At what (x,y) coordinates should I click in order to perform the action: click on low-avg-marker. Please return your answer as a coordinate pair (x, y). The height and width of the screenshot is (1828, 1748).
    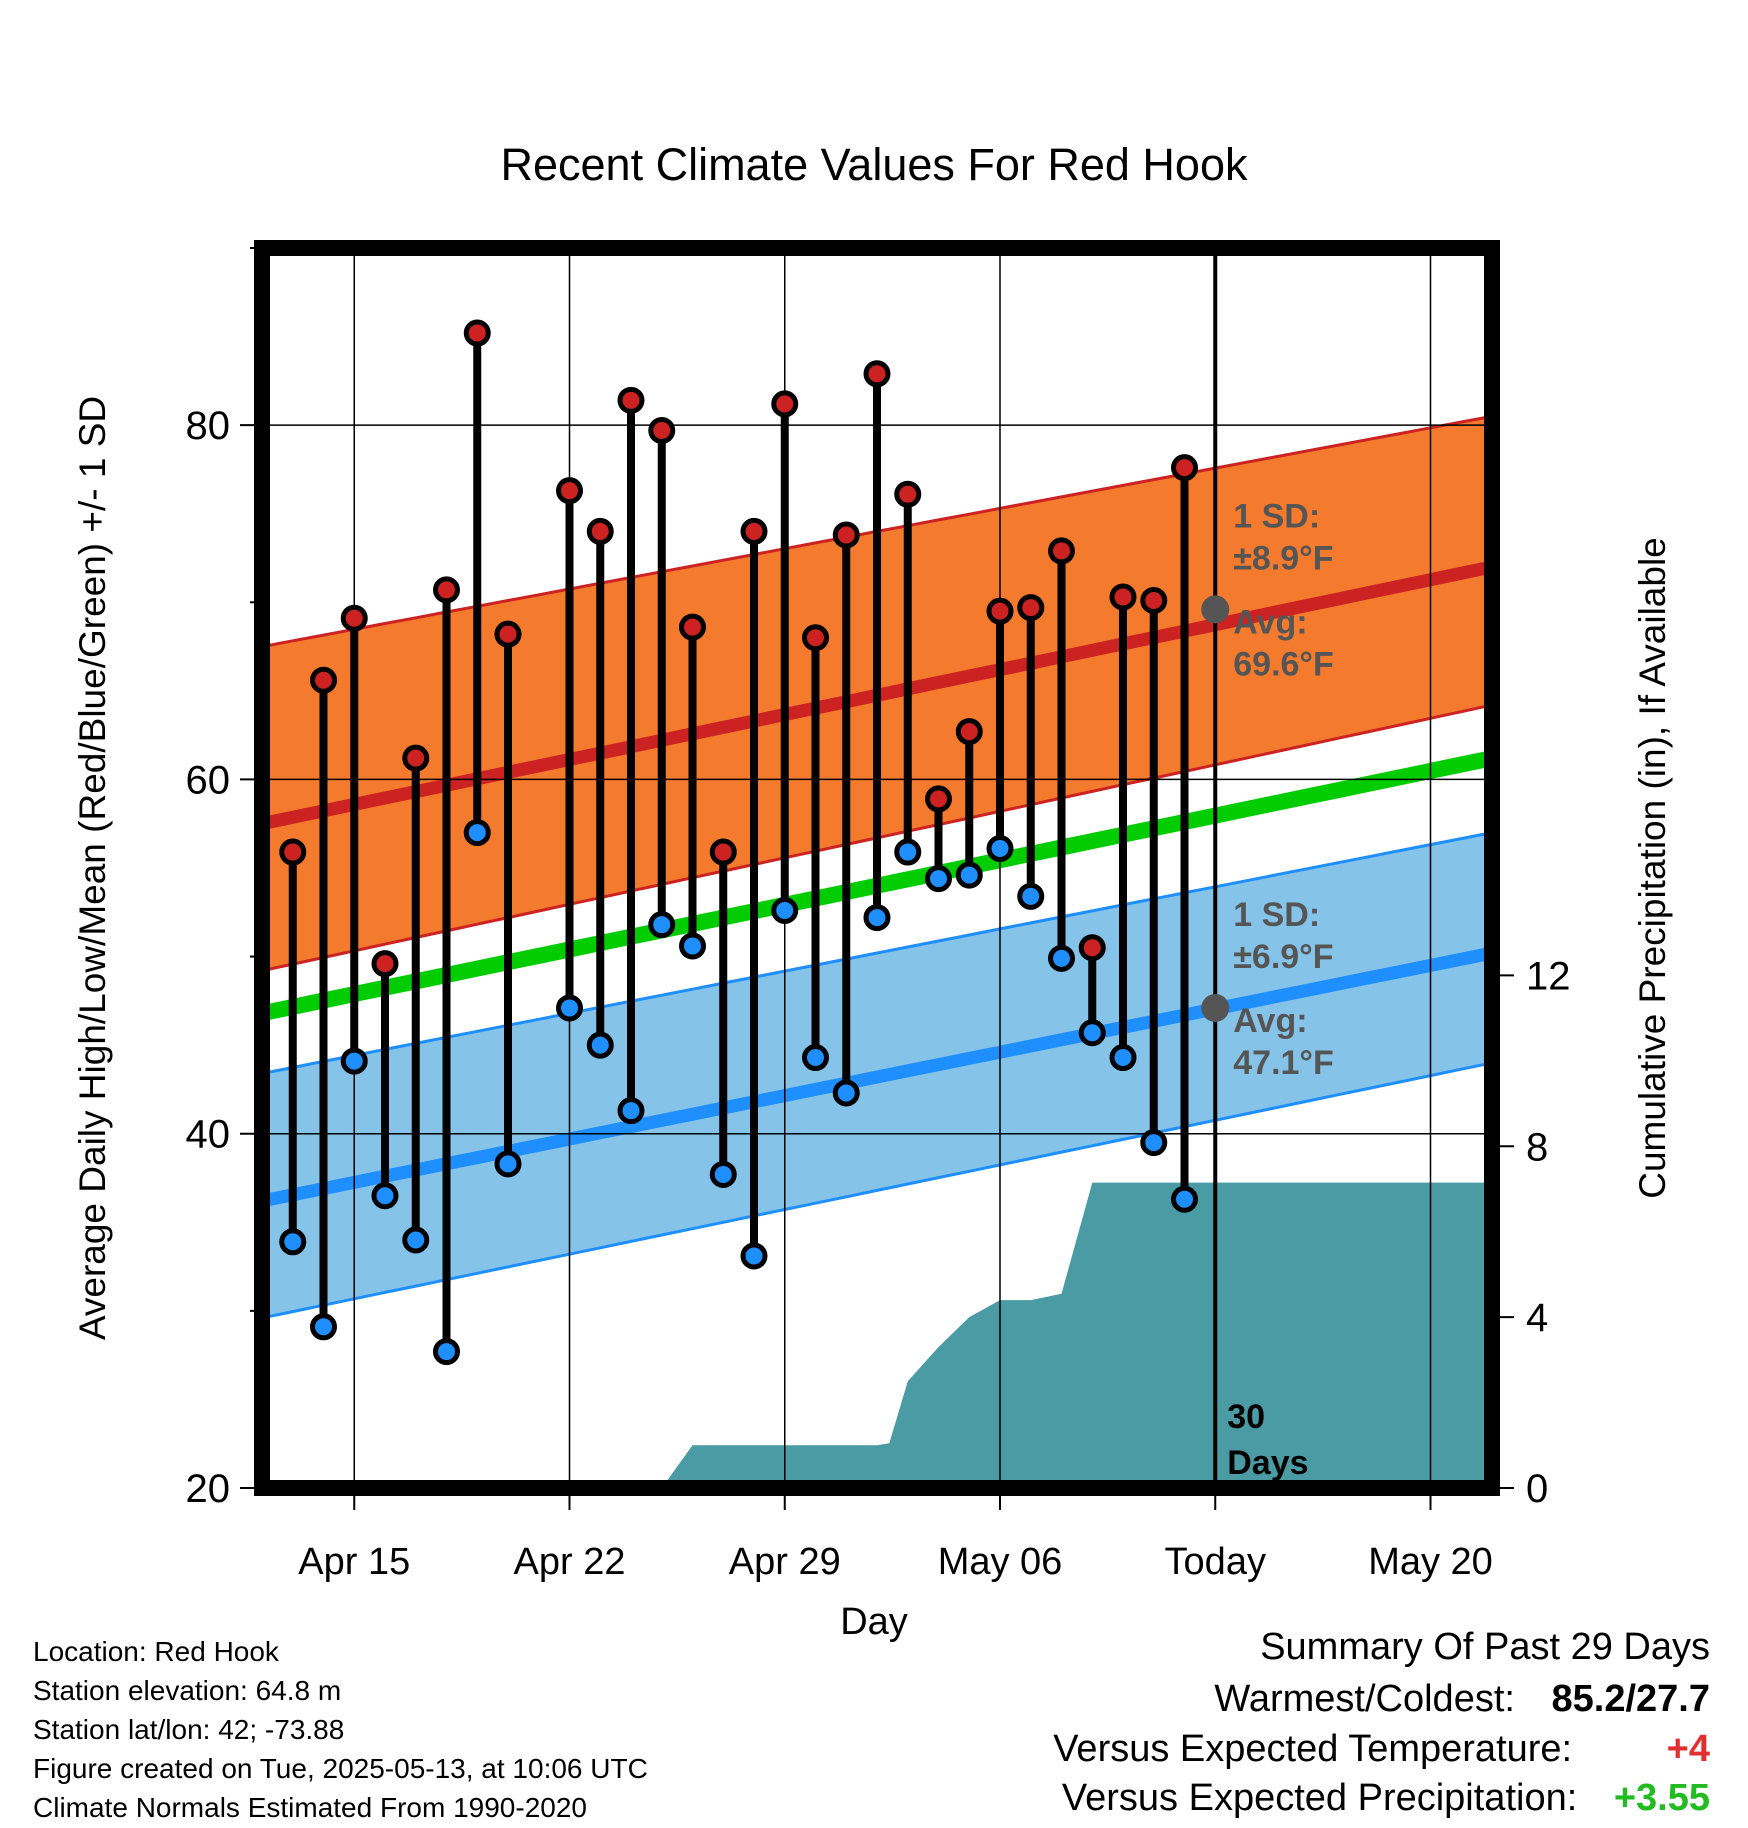
    Looking at the image, I should click on (1215, 1007).